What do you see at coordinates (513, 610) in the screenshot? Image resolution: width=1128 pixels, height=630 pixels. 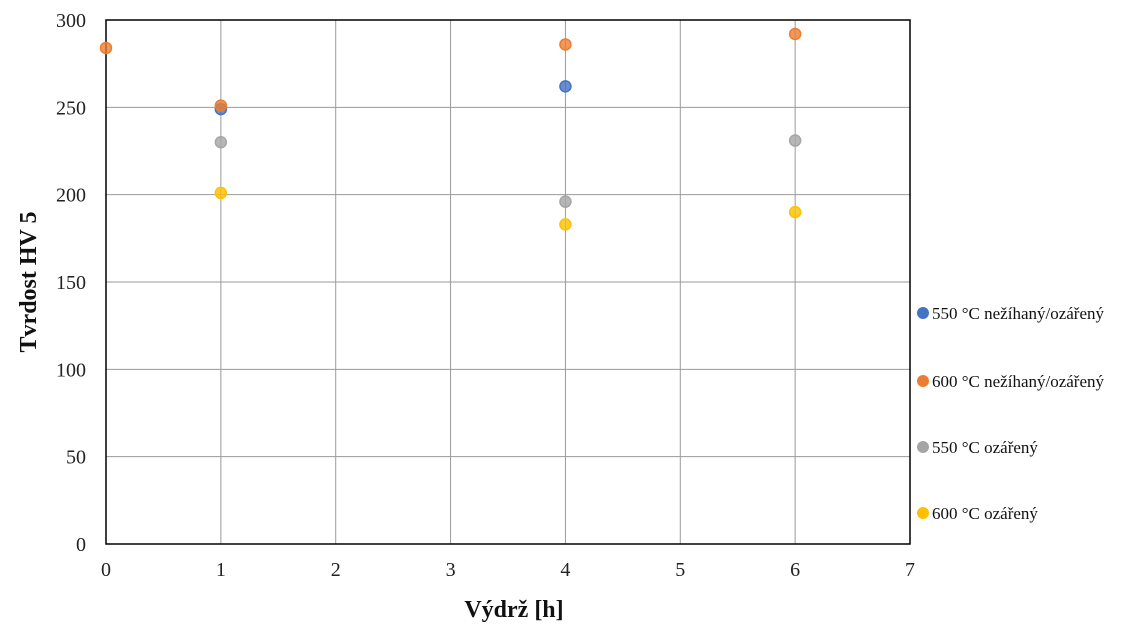 I see `x-axis-title: Výdrž [h]` at bounding box center [513, 610].